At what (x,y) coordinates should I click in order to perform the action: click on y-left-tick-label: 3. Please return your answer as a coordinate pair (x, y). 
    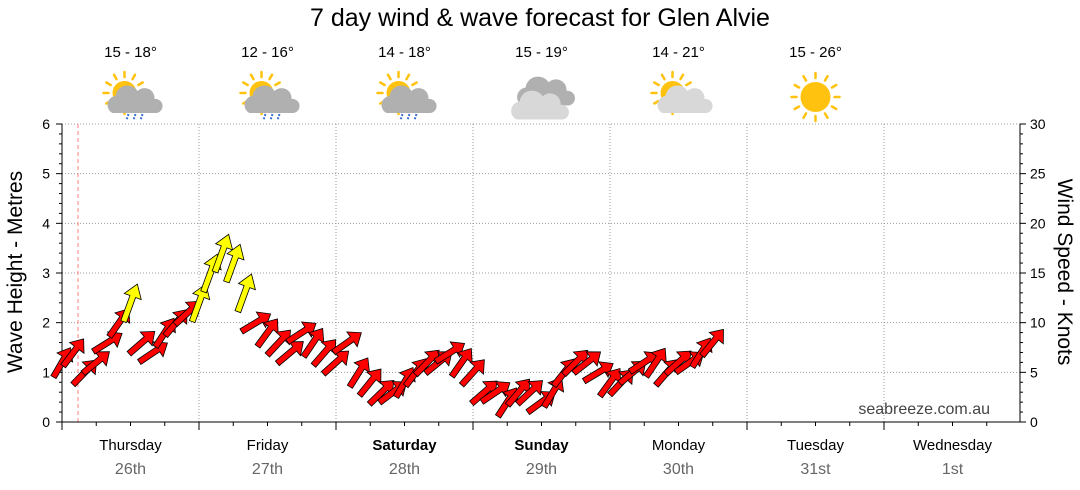
    Looking at the image, I should click on (46, 273).